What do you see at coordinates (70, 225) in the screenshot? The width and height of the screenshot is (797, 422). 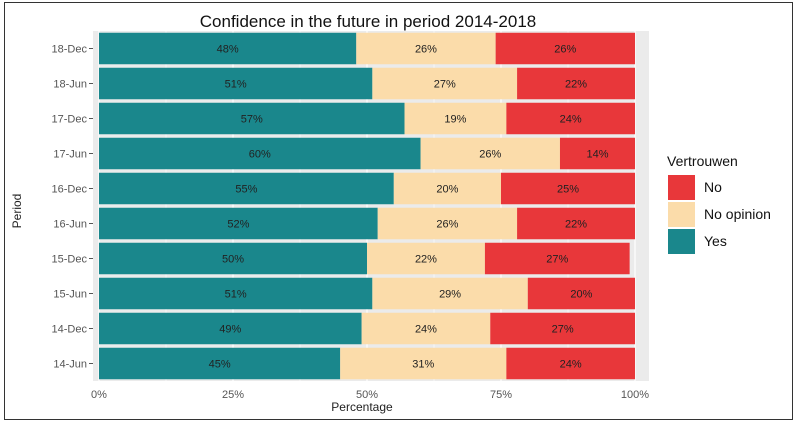 I see `y-tick-label: 16-Jun` at bounding box center [70, 225].